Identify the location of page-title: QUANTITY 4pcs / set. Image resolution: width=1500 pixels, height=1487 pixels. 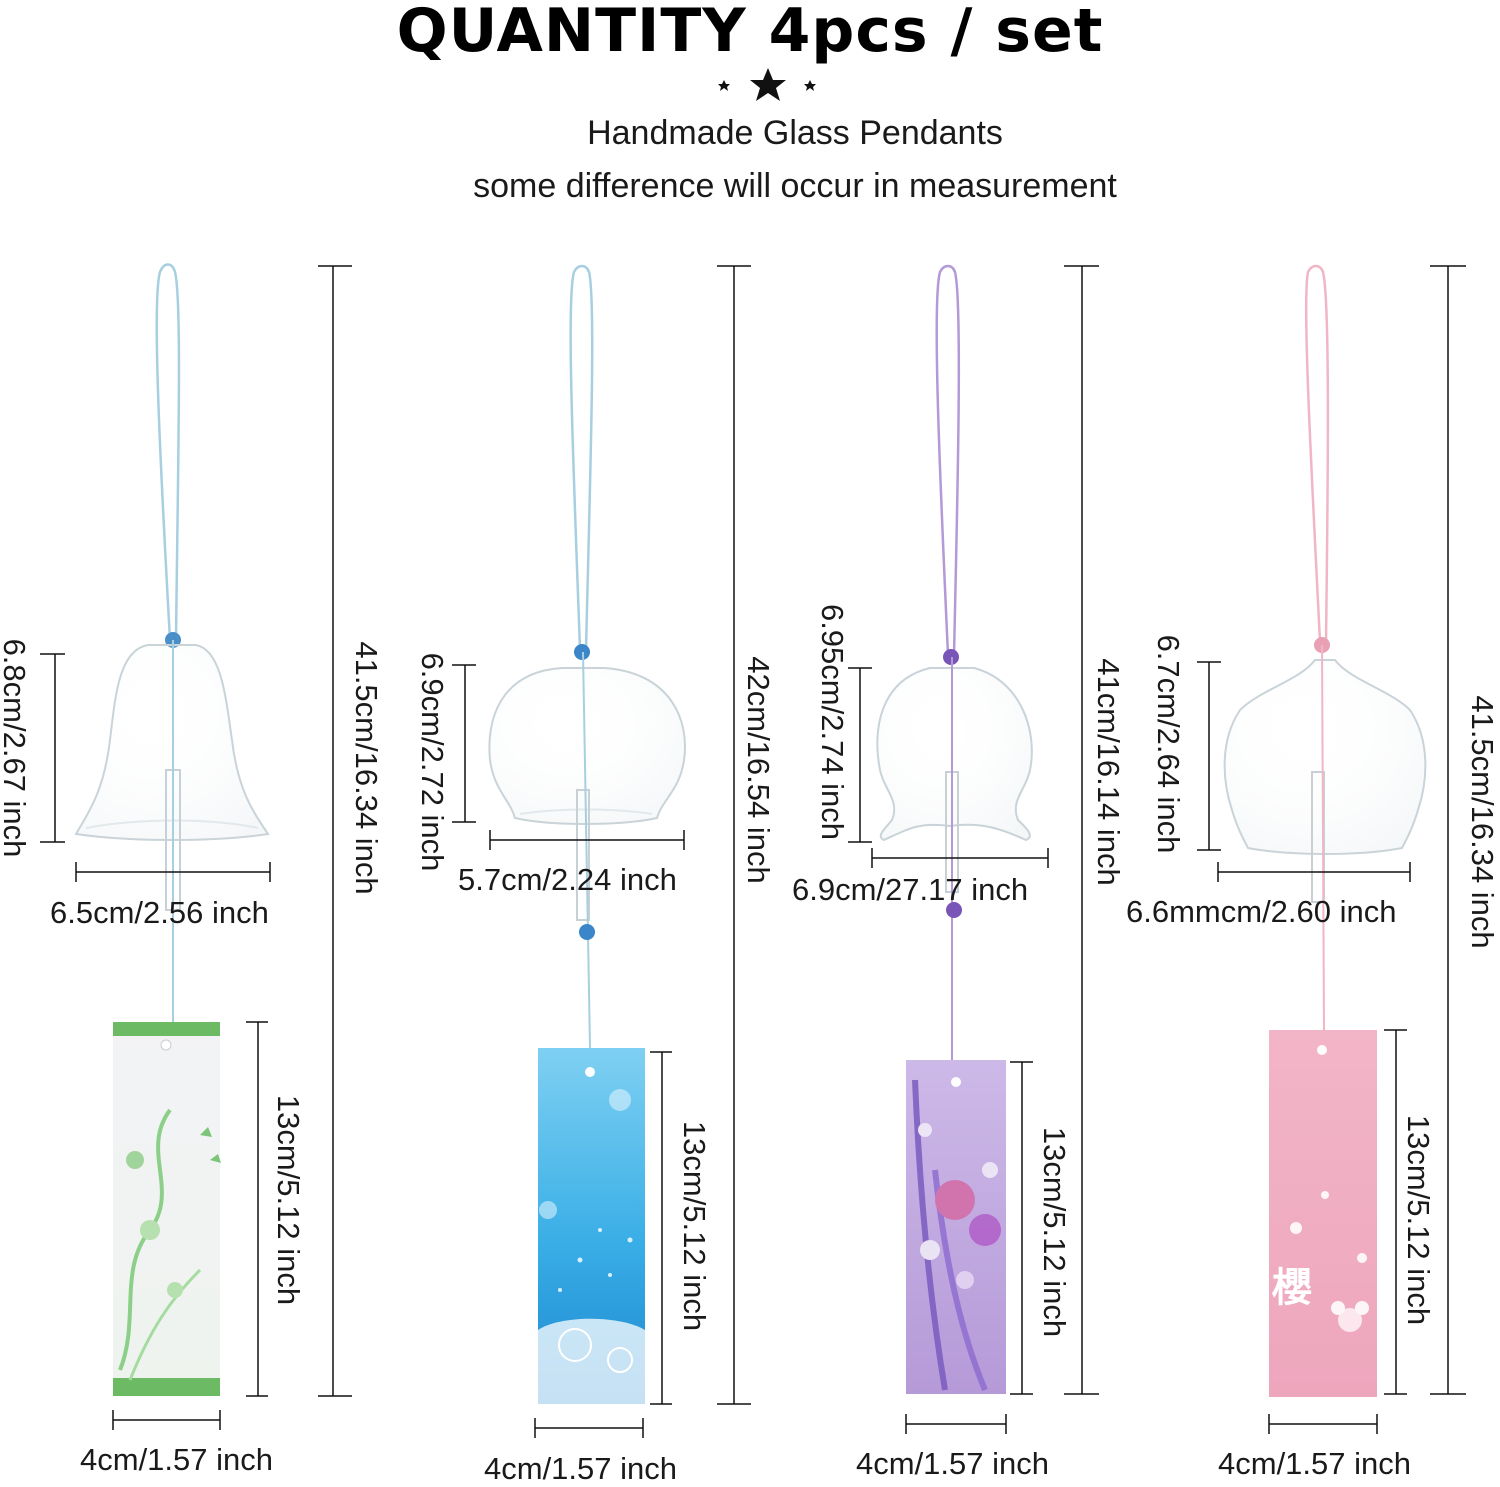
(750, 33).